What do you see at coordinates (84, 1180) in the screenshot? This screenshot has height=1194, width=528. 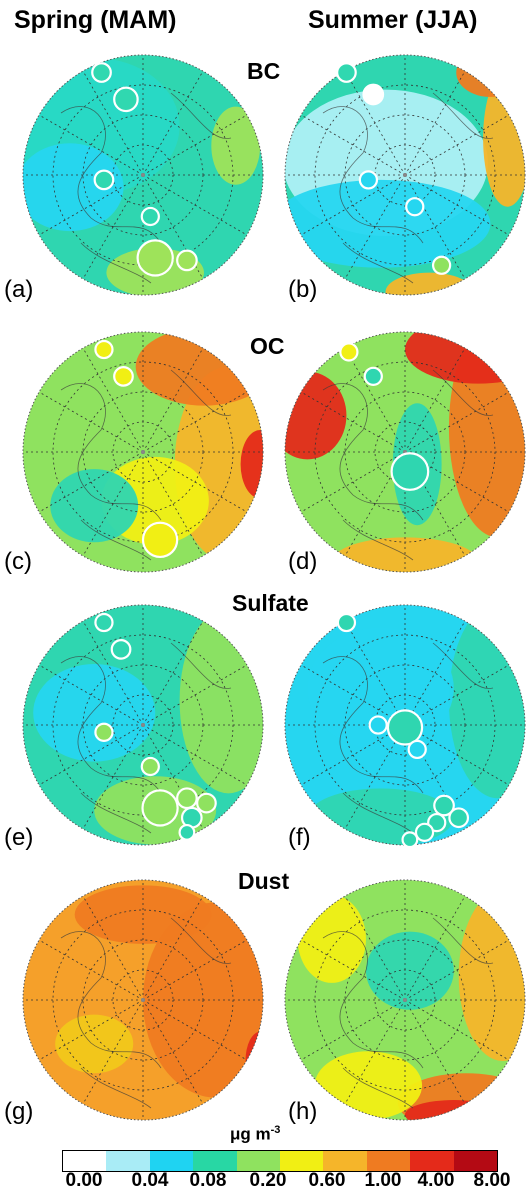 I see `colorbar-tick: 0.00` at bounding box center [84, 1180].